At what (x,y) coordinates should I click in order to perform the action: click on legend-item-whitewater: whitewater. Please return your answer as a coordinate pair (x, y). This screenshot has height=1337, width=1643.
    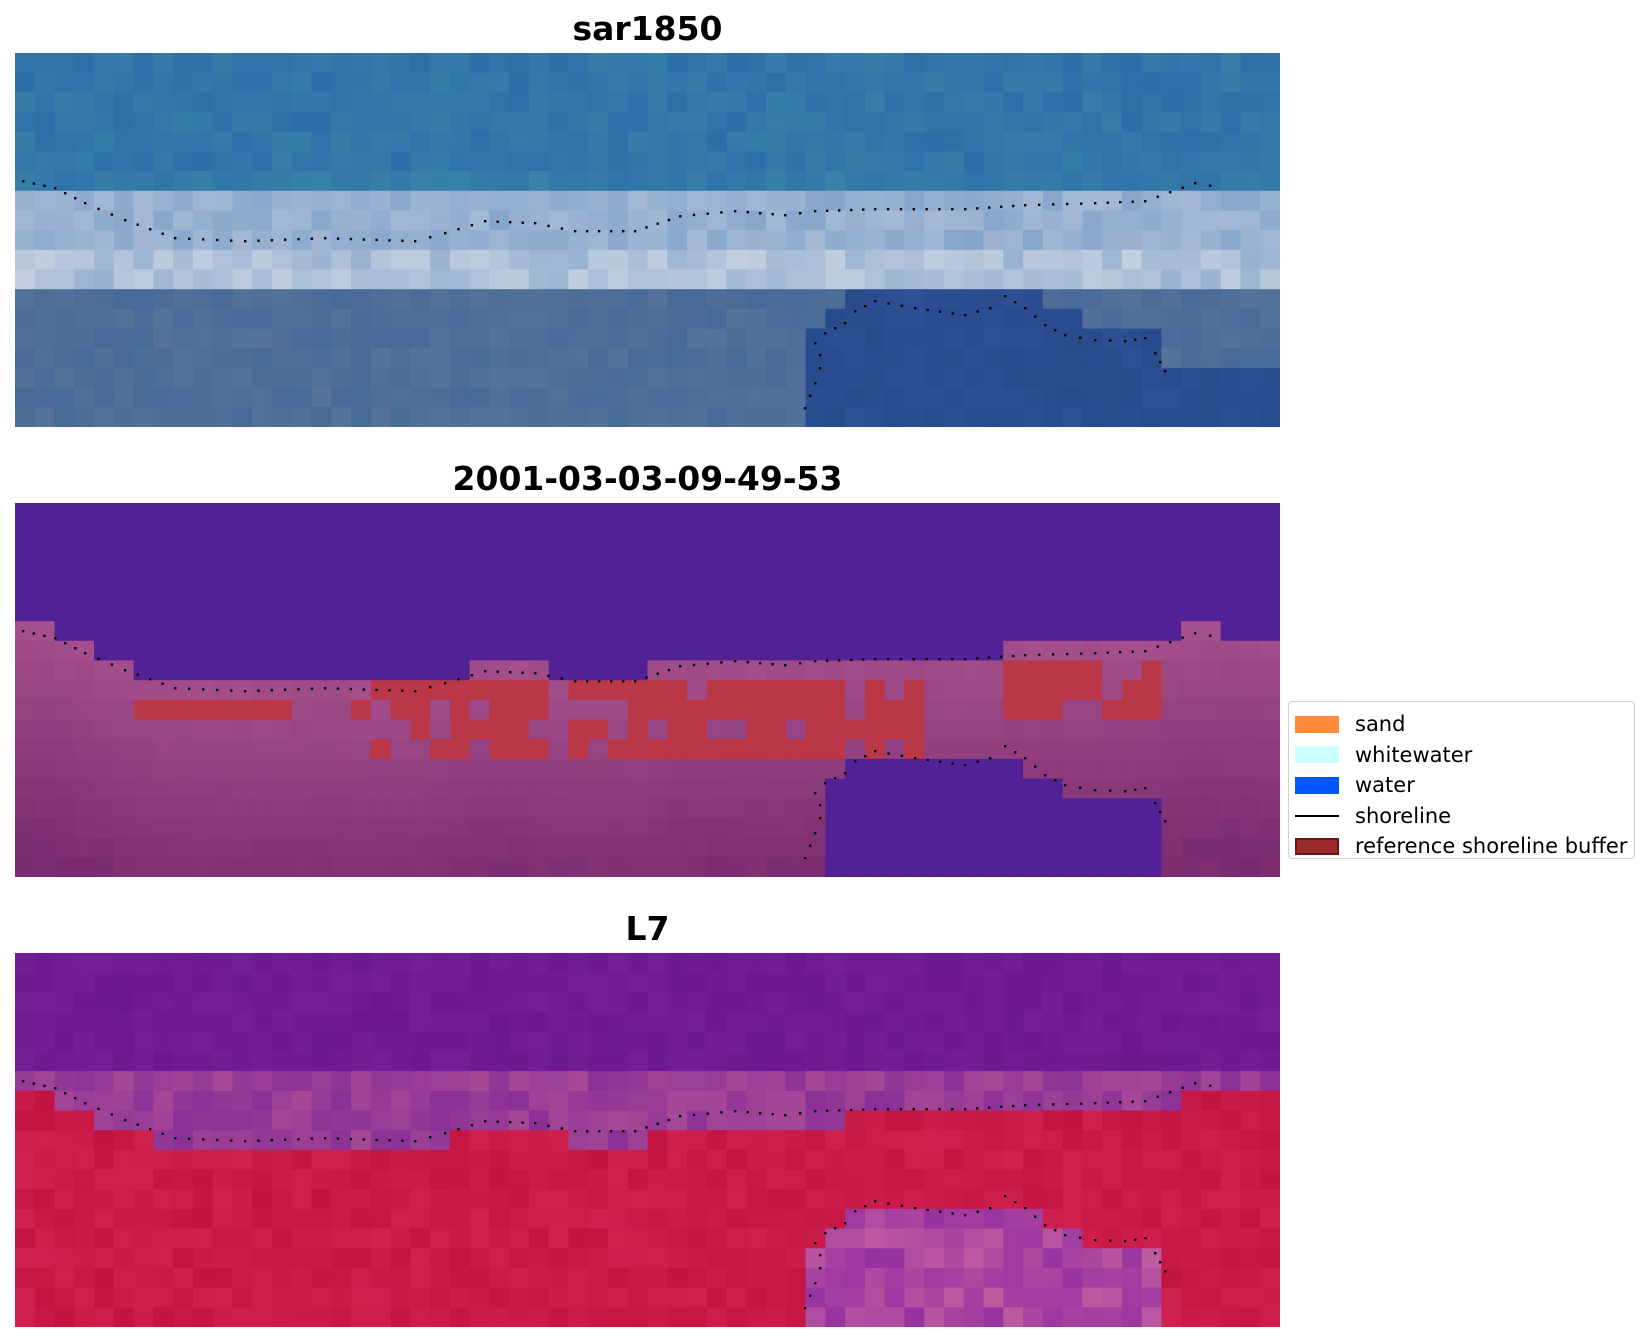
    Looking at the image, I should click on (1464, 755).